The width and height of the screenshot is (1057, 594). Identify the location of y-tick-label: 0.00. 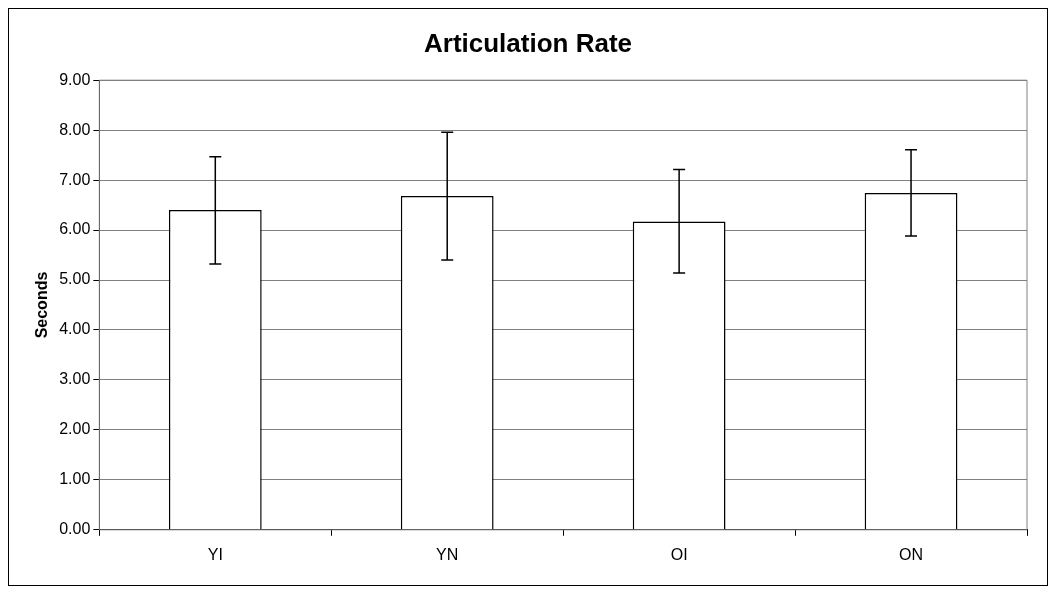
(75, 529).